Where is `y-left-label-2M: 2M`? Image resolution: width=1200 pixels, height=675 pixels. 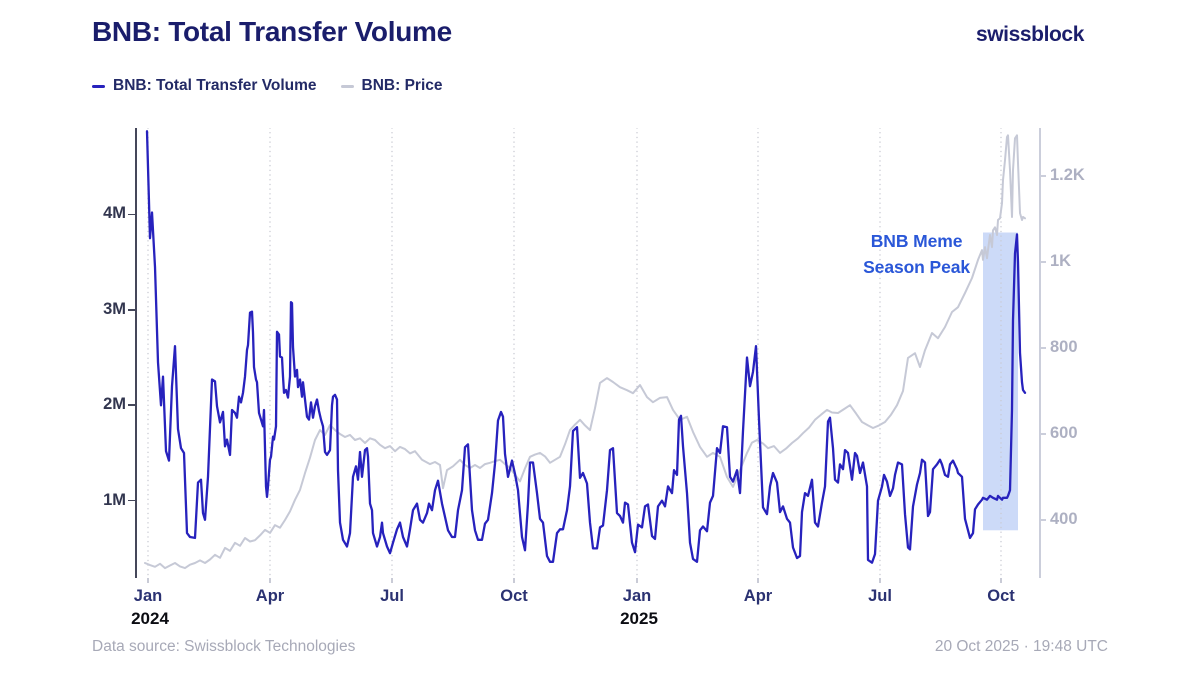 y-left-label-2M: 2M is located at coordinates (114, 404).